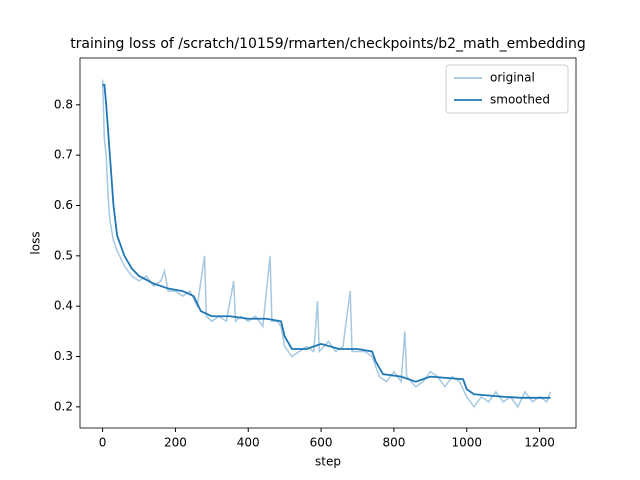  Describe the element at coordinates (328, 462) in the screenshot. I see `x-axis-label: step` at that location.